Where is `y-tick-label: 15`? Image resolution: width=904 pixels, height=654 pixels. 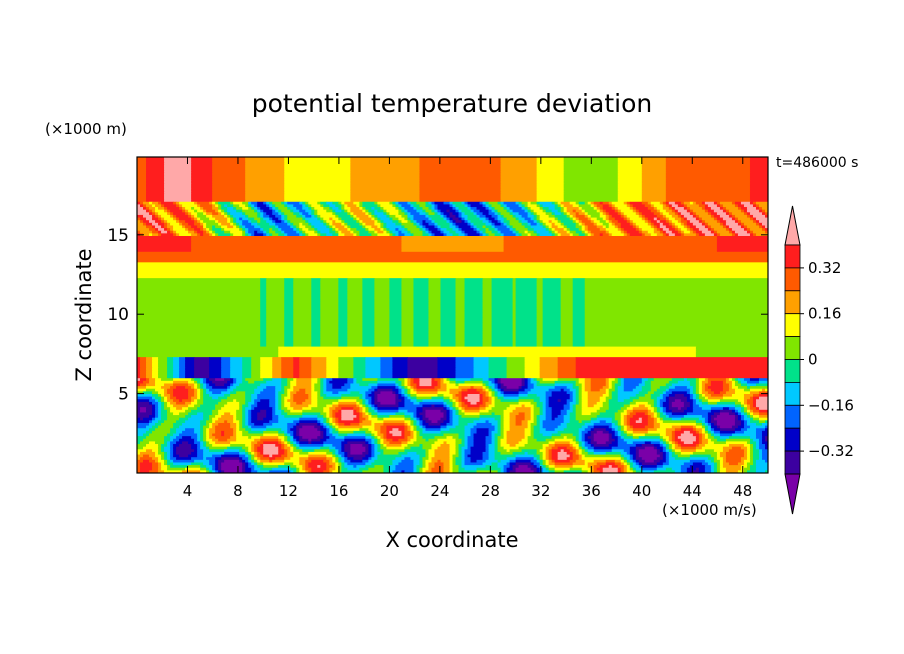 y-tick-label: 15 is located at coordinates (118, 236).